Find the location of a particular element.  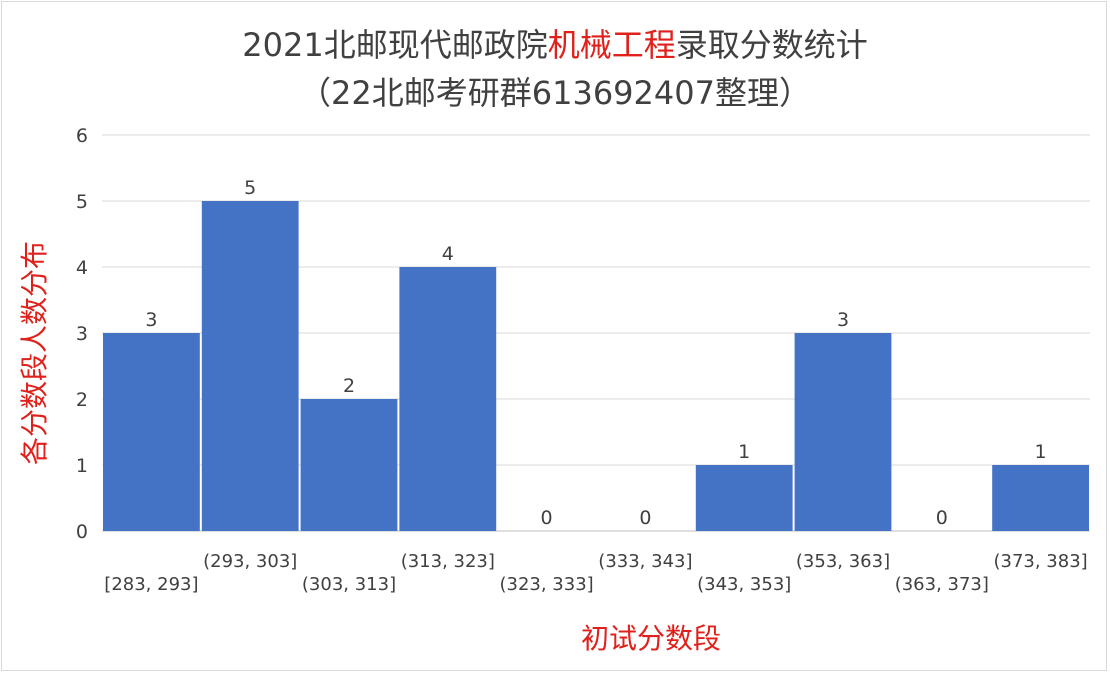

title-prefix: 2021北邮现代邮政院 is located at coordinates (395, 45).